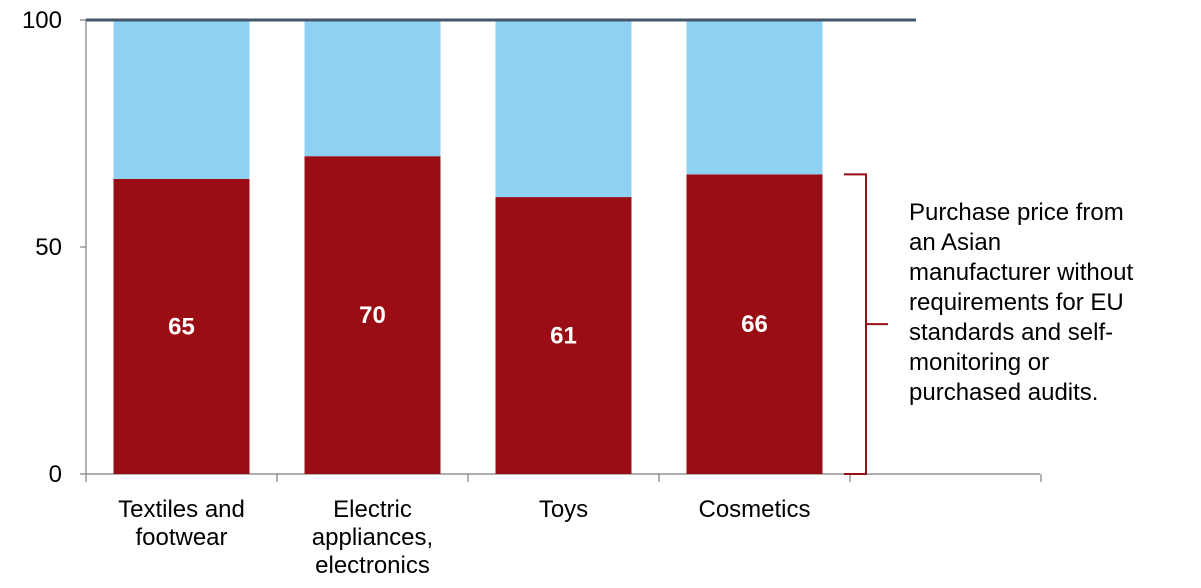 This screenshot has width=1201, height=588. What do you see at coordinates (372, 565) in the screenshot?
I see `x-category-label: electronics` at bounding box center [372, 565].